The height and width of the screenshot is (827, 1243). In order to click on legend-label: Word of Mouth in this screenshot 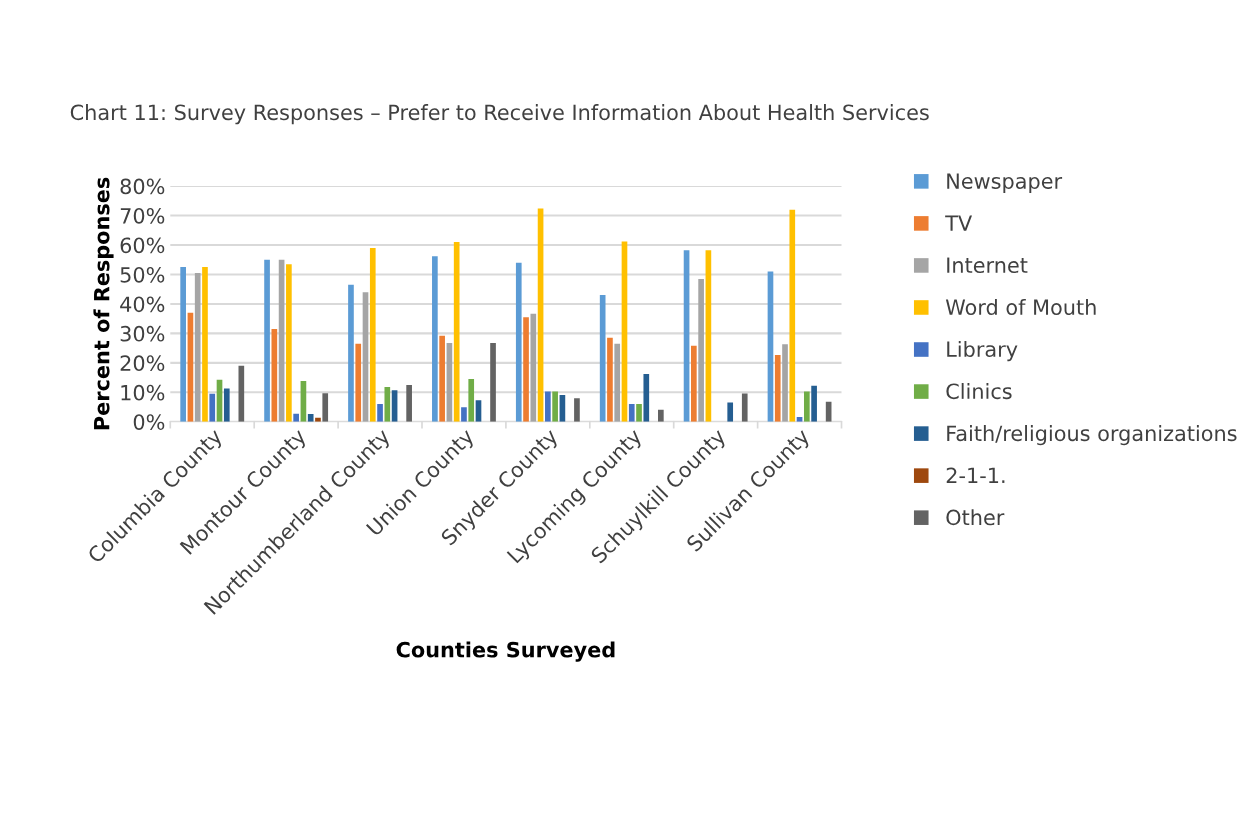, I will do `click(1020, 307)`.